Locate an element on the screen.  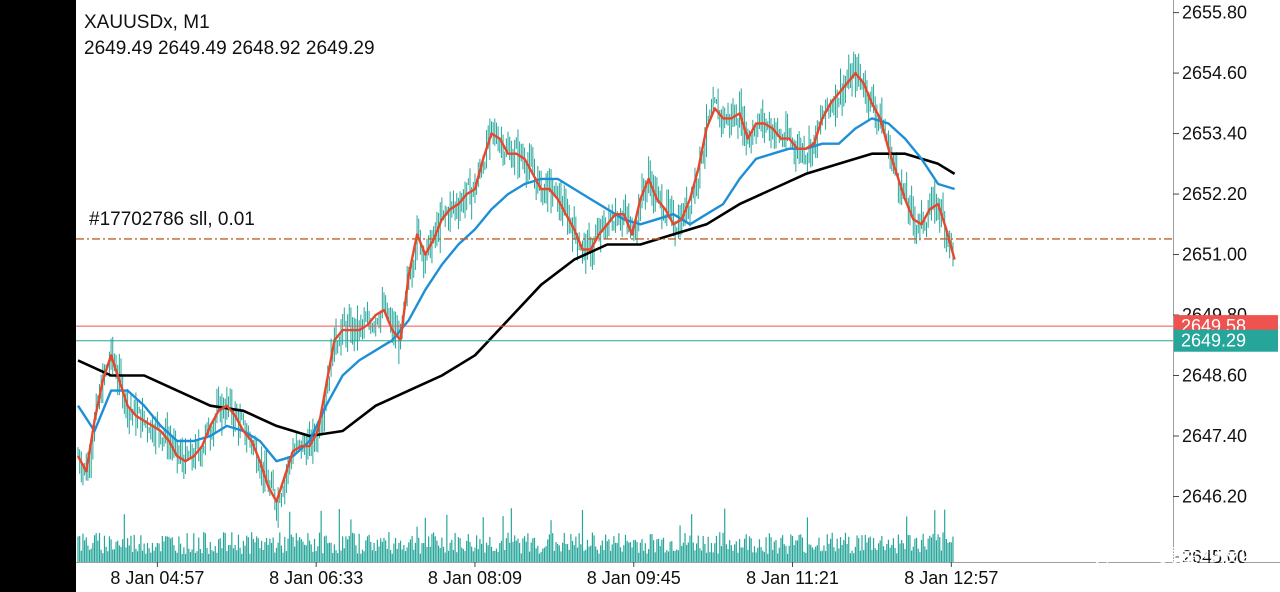
x-tick-label: 8 Jan 08:09 is located at coordinates (475, 578).